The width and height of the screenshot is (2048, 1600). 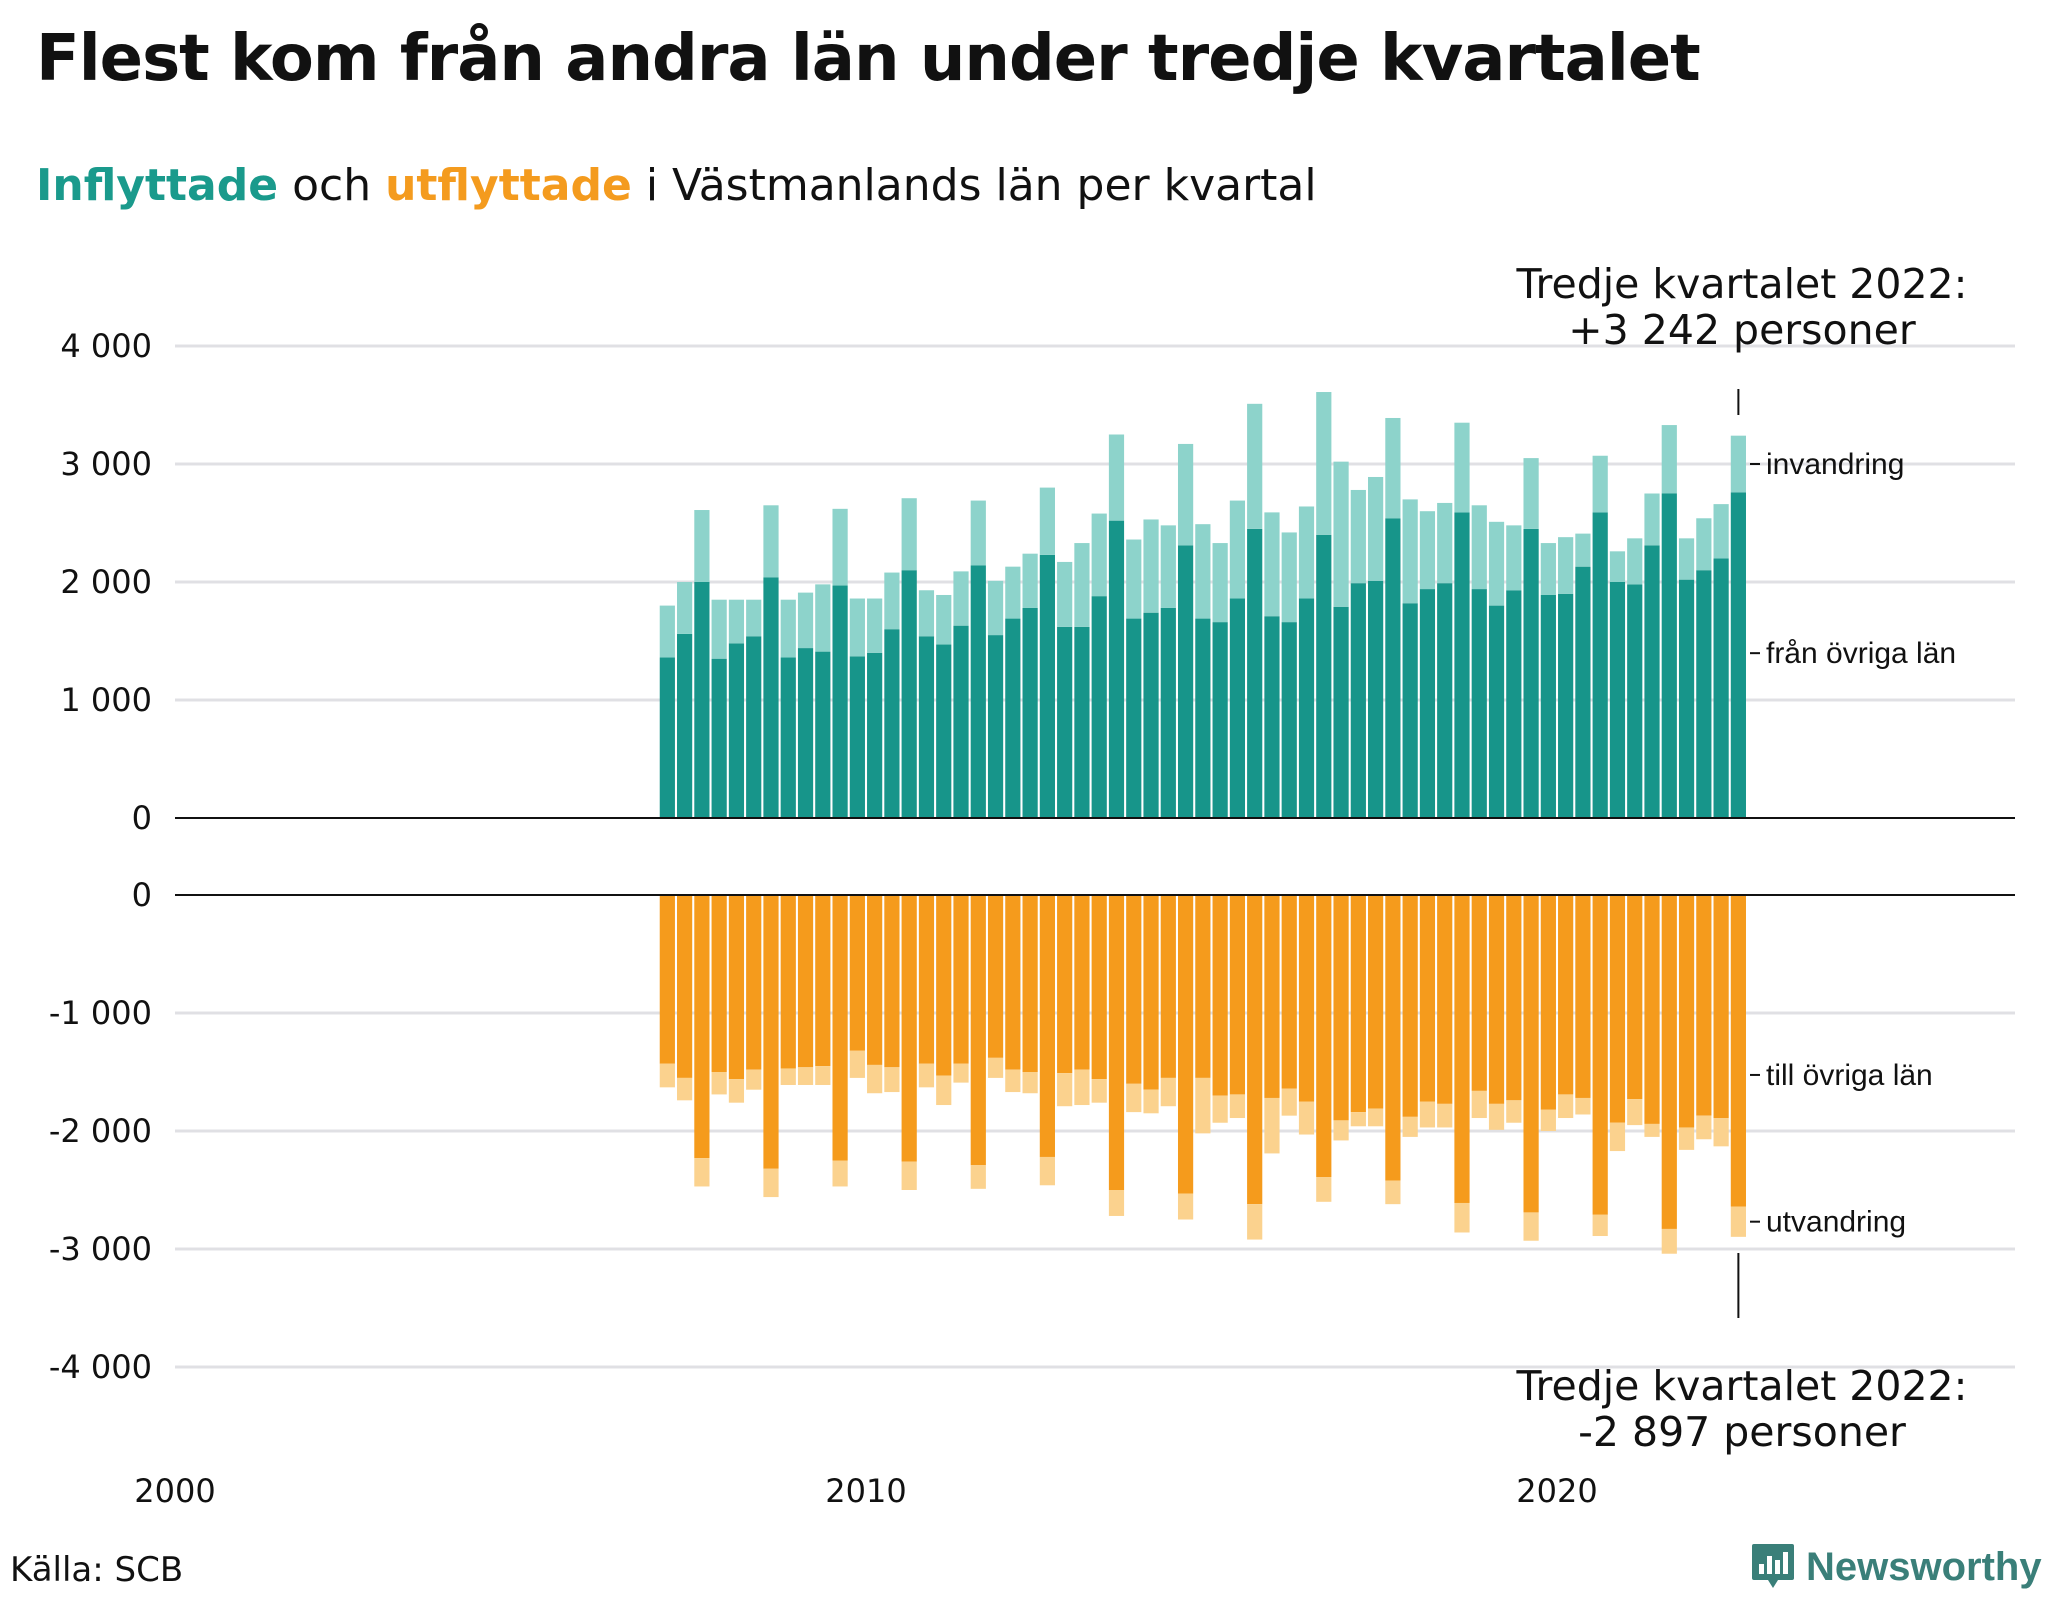 I want to click on subtitle-utflyttade: utflyttade, so click(x=508, y=185).